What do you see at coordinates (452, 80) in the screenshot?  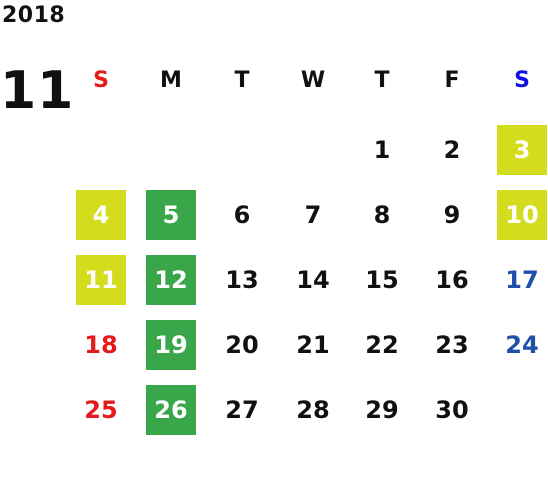 I see `weekday-label: F` at bounding box center [452, 80].